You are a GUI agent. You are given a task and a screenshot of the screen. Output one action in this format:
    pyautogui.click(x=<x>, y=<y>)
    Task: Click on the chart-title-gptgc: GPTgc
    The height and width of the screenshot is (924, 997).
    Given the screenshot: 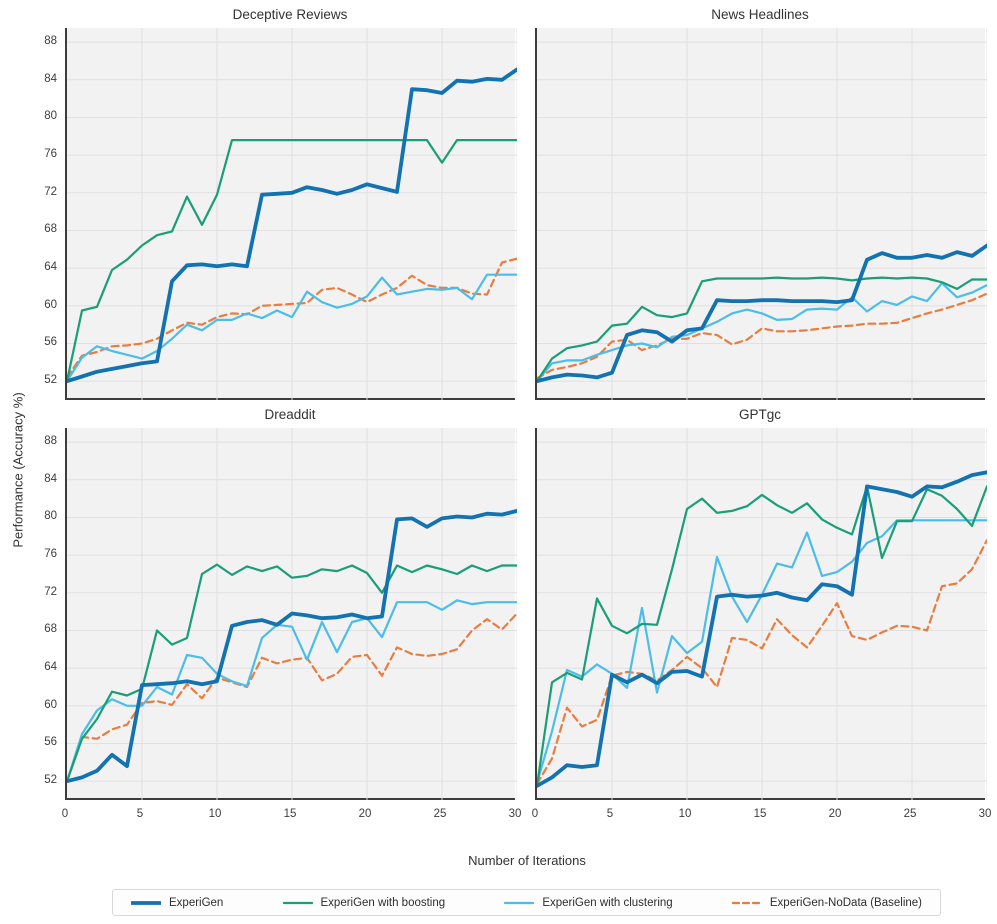 What is the action you would take?
    pyautogui.click(x=759, y=414)
    